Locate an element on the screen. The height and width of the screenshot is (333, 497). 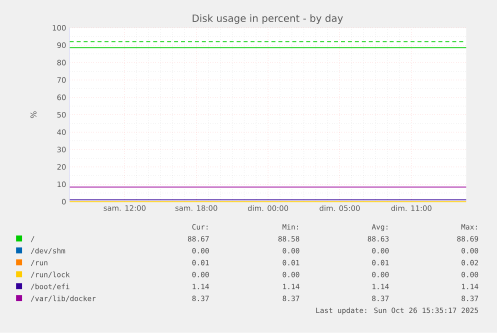
chart-title: Disk usage in percent - by day is located at coordinates (267, 19).